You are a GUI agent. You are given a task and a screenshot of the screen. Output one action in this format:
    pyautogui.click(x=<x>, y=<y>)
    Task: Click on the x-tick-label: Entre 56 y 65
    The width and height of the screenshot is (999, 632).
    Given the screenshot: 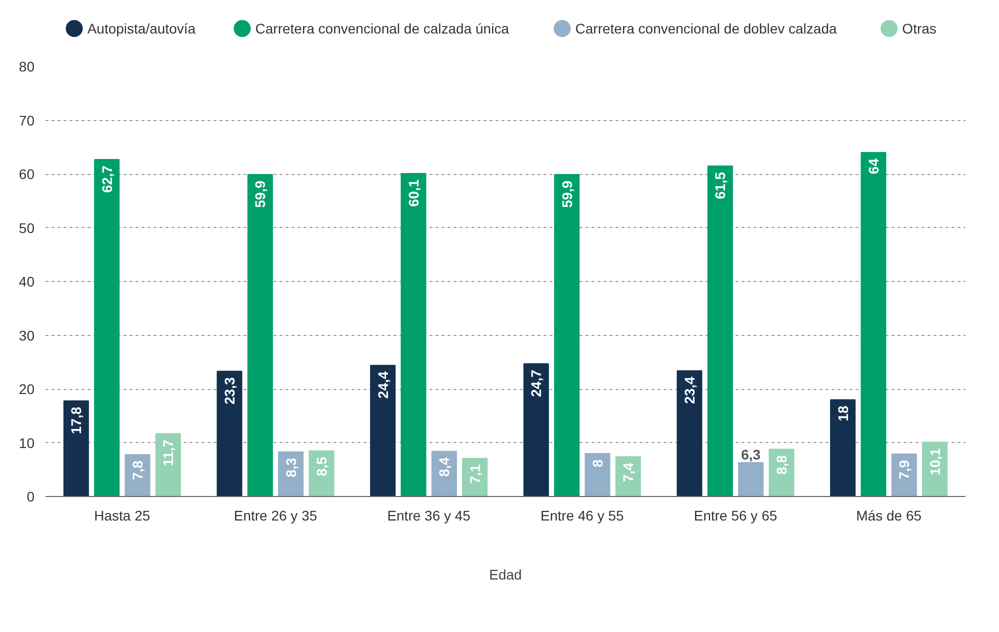 What is the action you would take?
    pyautogui.click(x=736, y=516)
    